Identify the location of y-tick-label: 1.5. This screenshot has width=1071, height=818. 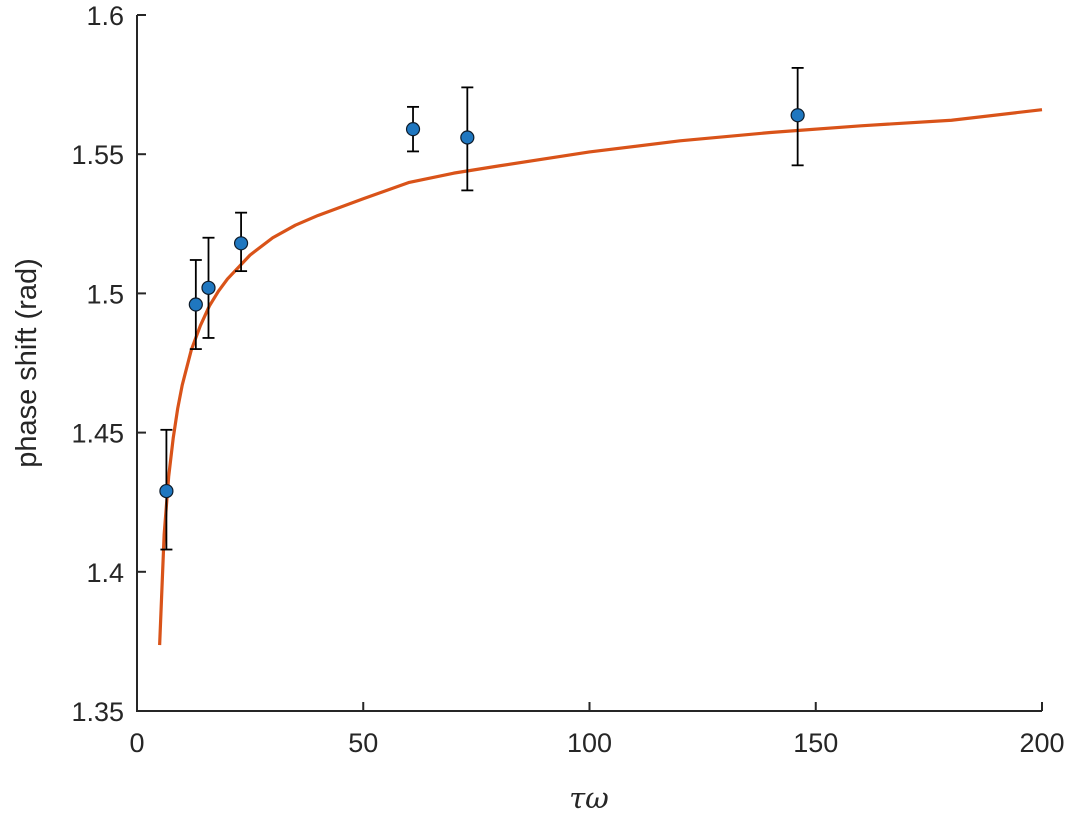
(105, 294).